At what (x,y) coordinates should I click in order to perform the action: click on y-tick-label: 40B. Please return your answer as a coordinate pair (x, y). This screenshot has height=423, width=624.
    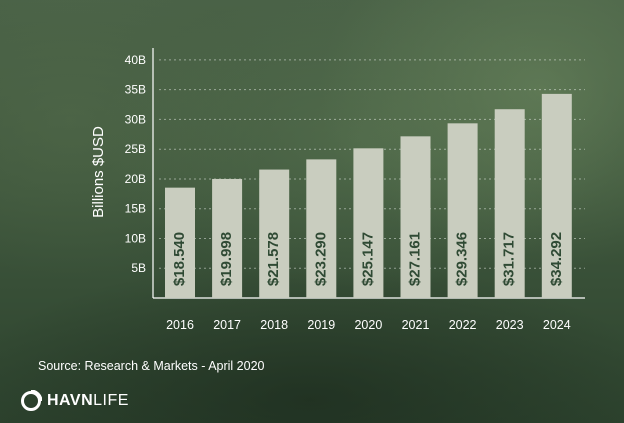
    Looking at the image, I should click on (135, 60).